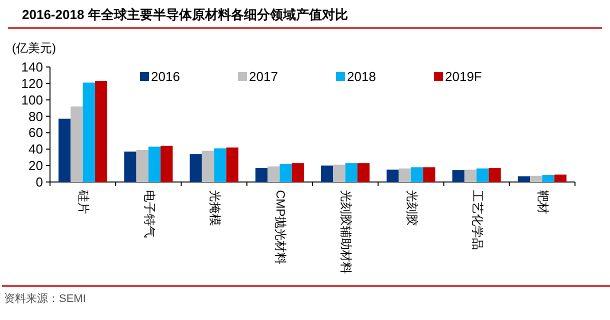 This screenshot has height=320, width=610. I want to click on x-tick-label: 光刻胶, so click(411, 208).